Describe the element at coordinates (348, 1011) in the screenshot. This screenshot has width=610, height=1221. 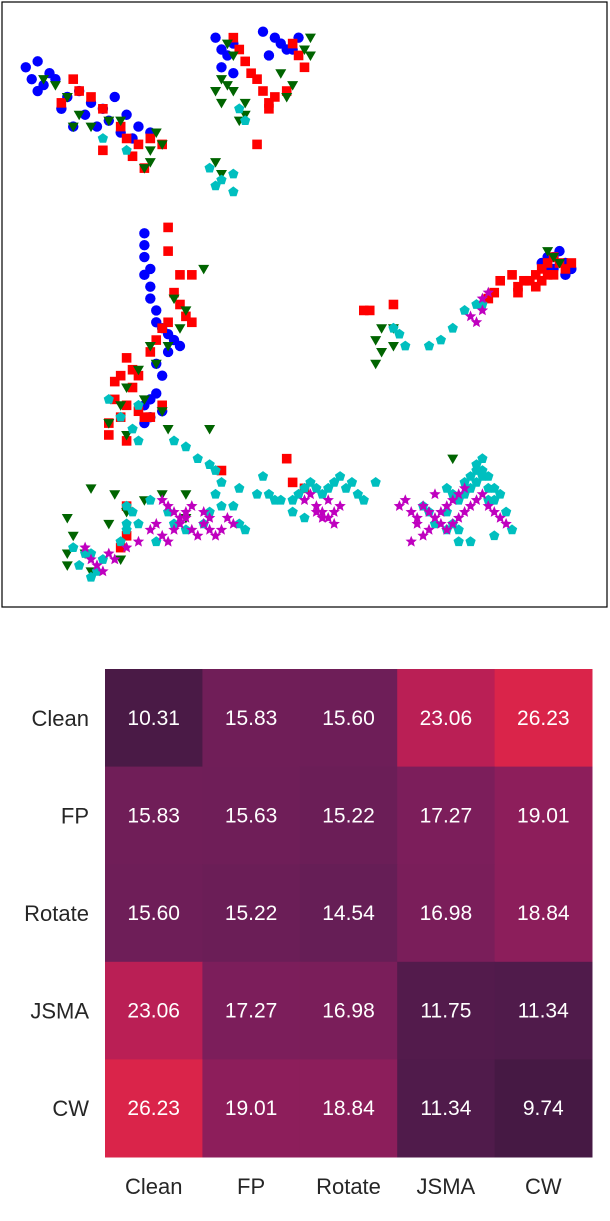
I see `heatmap-cell-label: 16.98` at that location.